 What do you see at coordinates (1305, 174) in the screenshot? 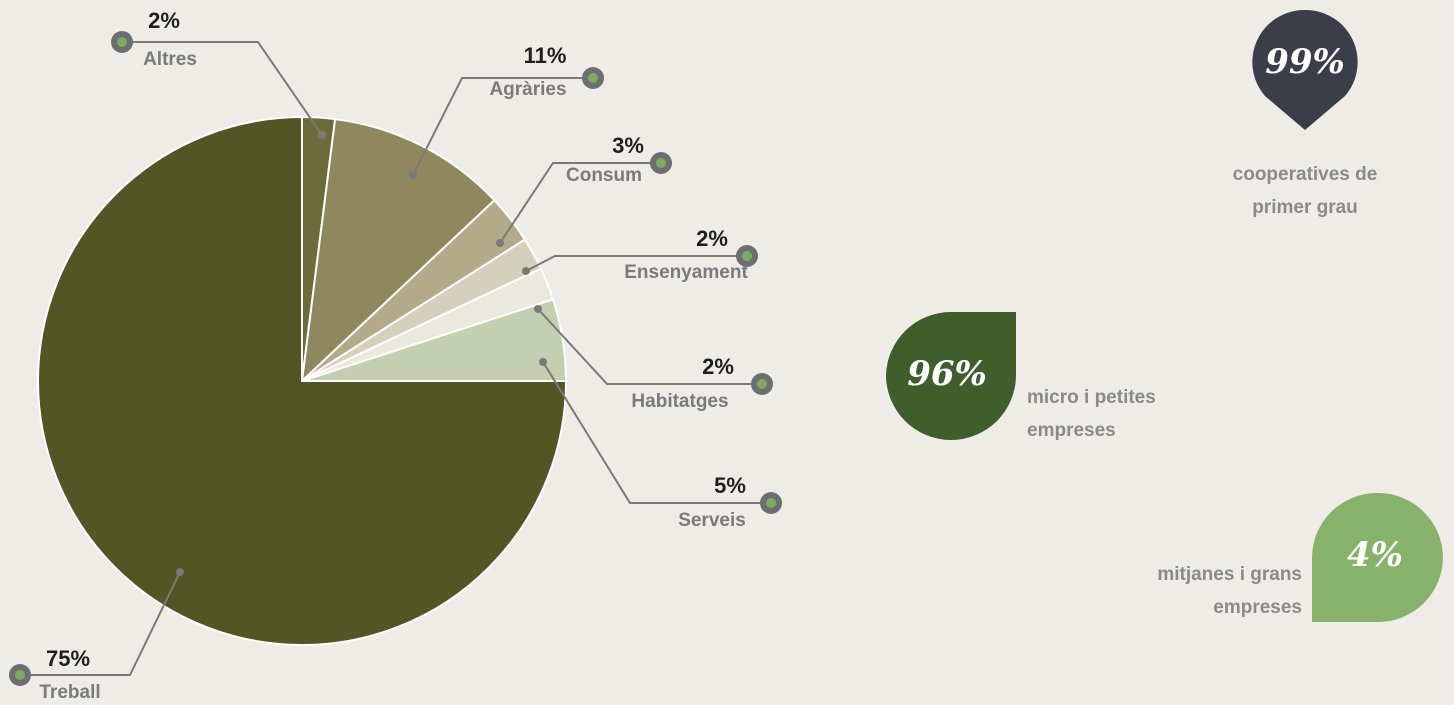
I see `stat-description: cooperatives de` at bounding box center [1305, 174].